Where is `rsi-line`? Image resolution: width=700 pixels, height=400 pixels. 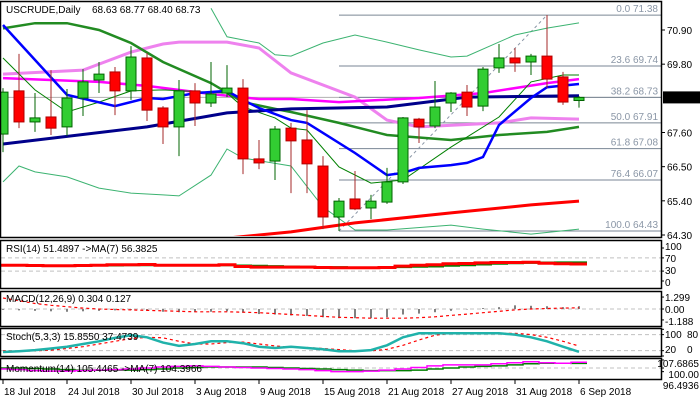
rsi-line is located at coordinates (293, 265).